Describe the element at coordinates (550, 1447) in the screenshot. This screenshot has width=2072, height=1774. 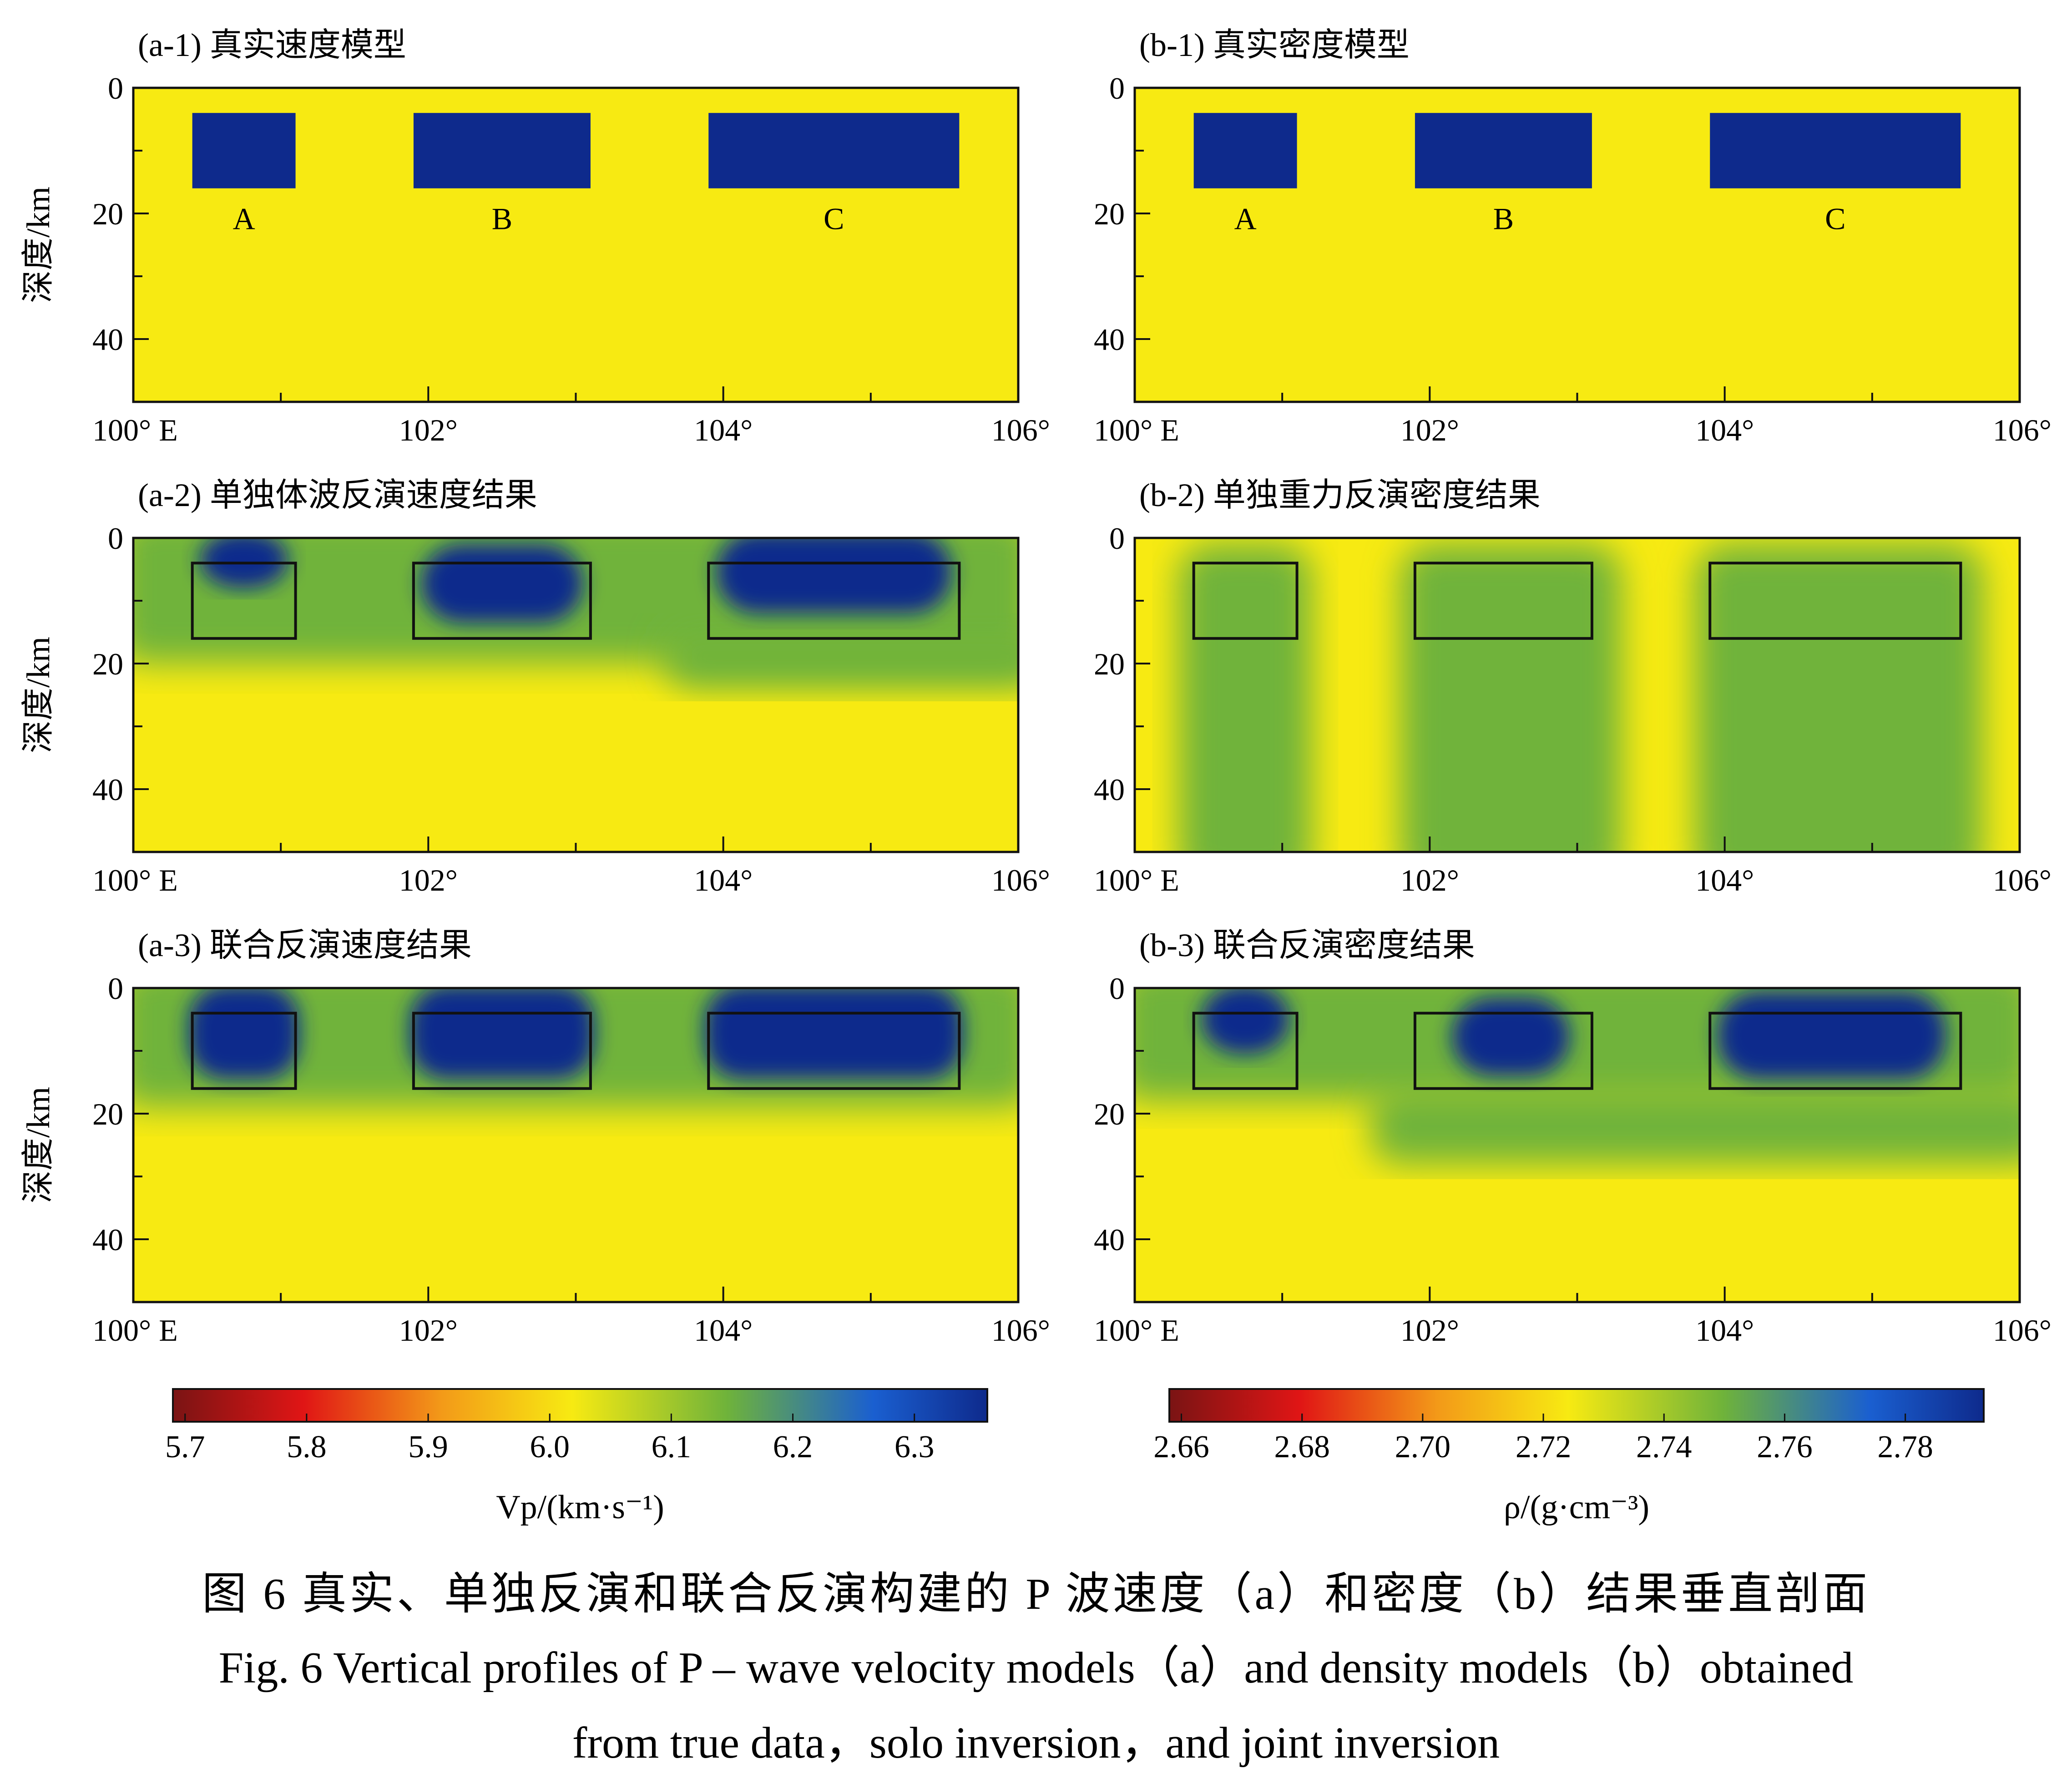
I see `colorbar-tick-label: 6.0` at that location.